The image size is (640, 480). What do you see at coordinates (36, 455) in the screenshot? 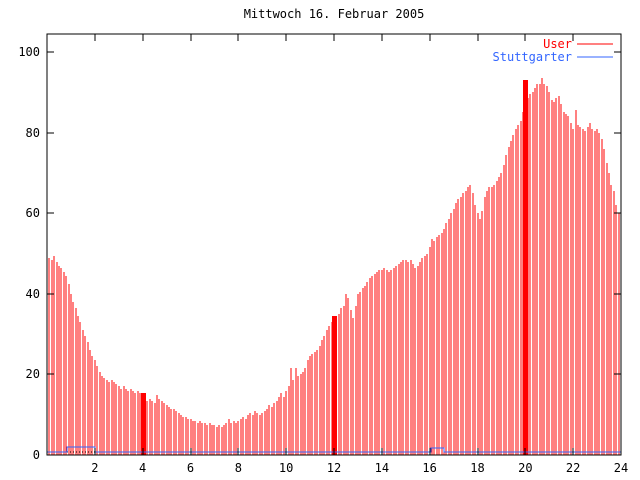
I see `y-tick-label: 0` at bounding box center [36, 455].